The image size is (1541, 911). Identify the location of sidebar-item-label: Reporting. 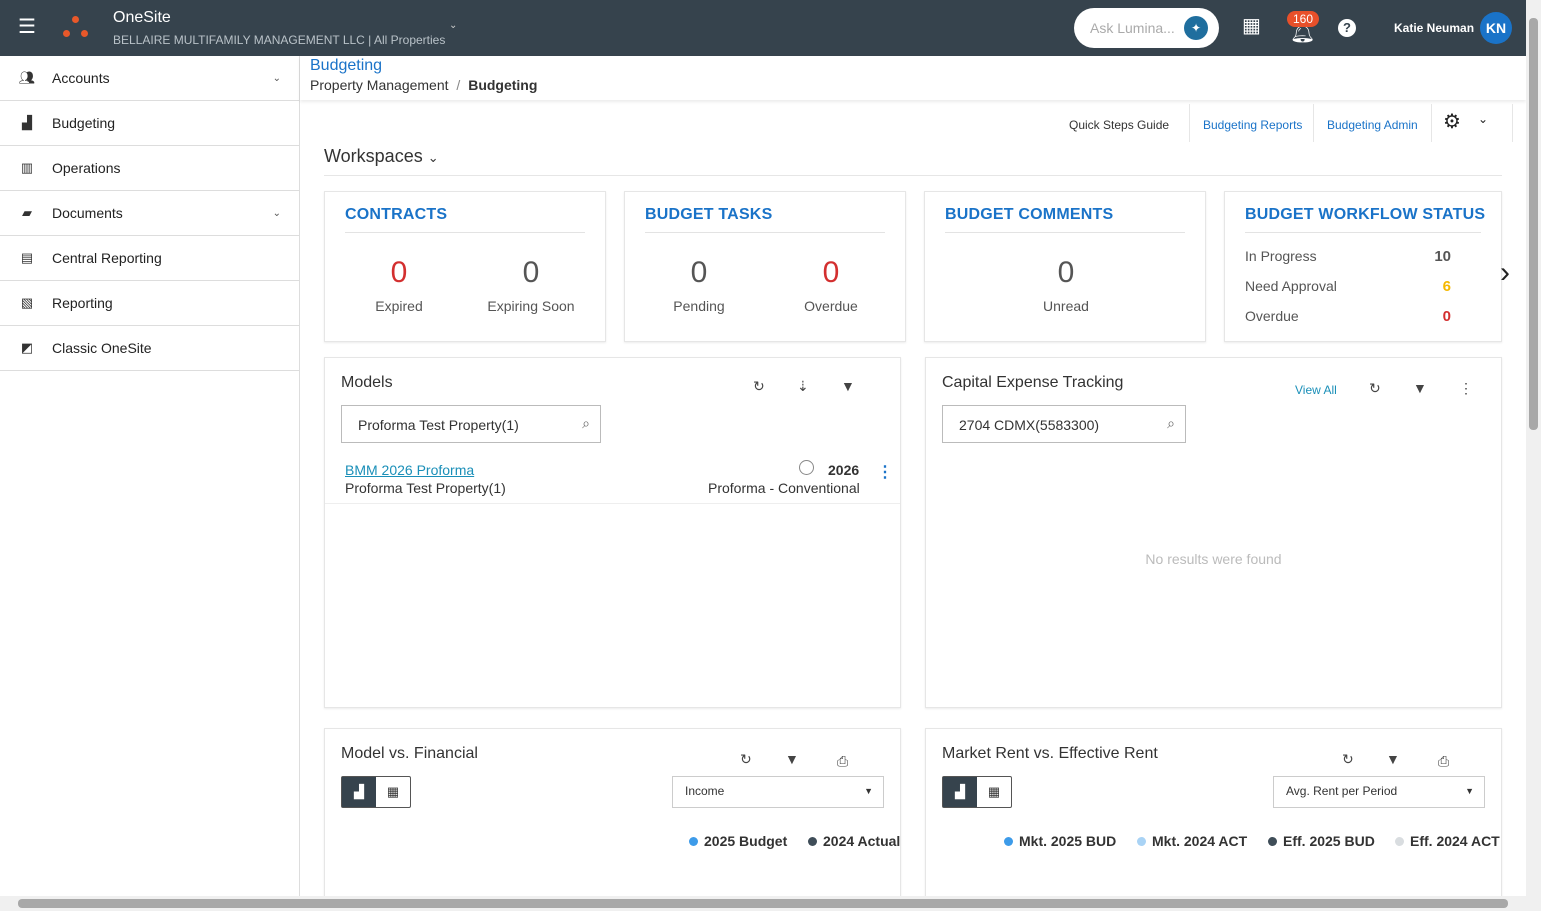
(82, 303).